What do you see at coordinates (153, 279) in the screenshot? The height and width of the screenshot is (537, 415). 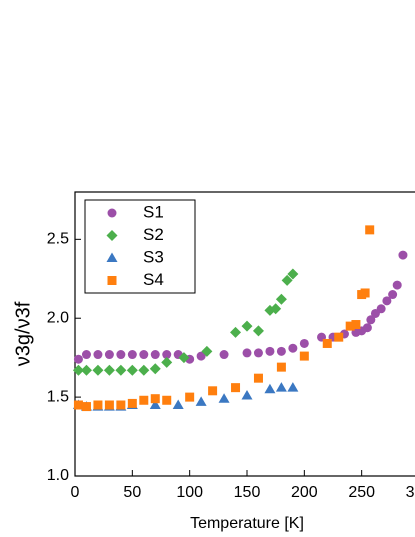 I see `legend-label: S4` at bounding box center [153, 279].